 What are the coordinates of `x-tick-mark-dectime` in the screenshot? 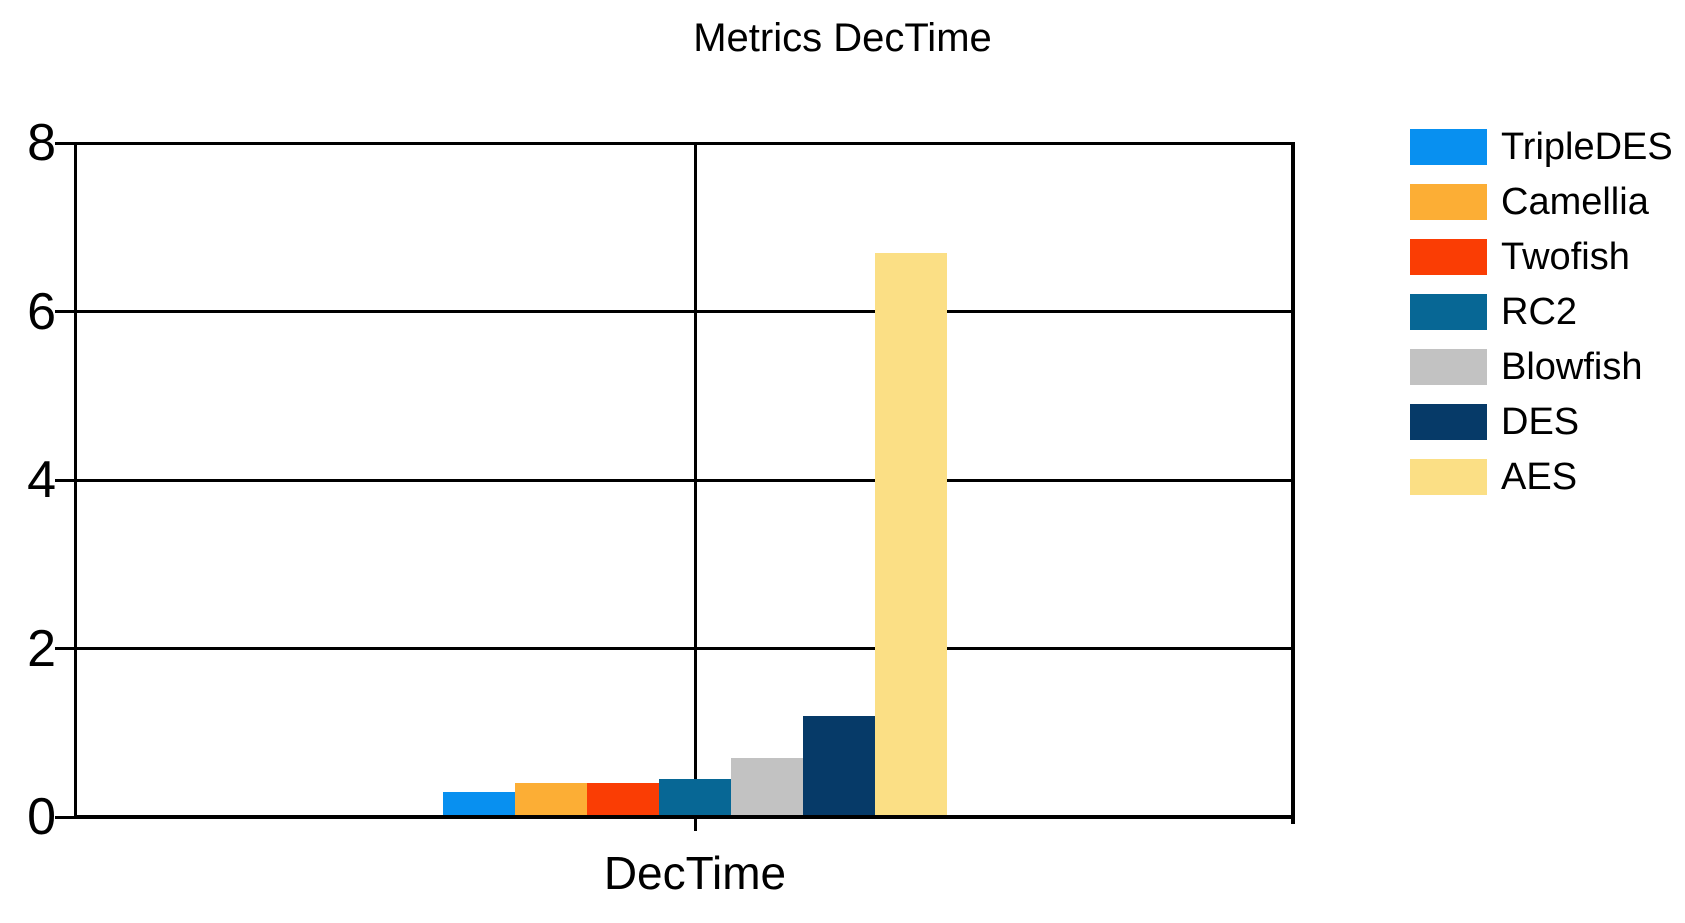 It's located at (695, 824).